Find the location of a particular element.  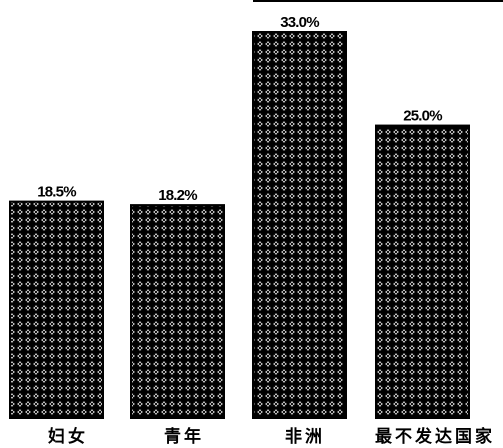

category-label-4: 最不发达国家 is located at coordinates (435, 436).